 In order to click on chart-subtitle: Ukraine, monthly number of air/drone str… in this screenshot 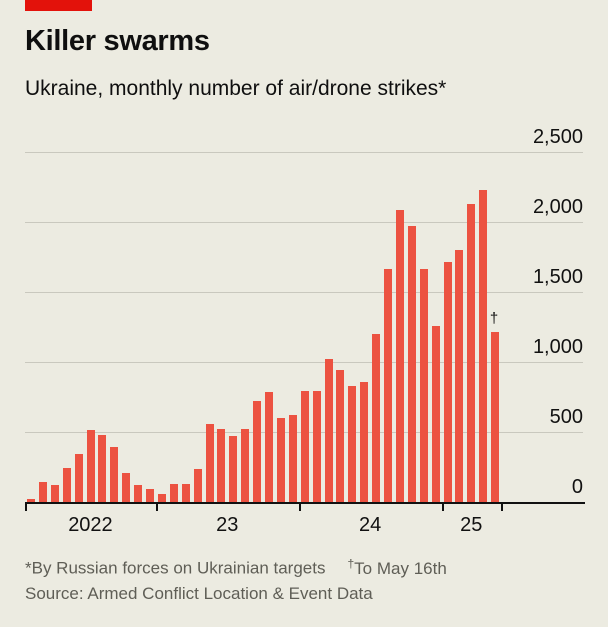, I will do `click(236, 88)`.